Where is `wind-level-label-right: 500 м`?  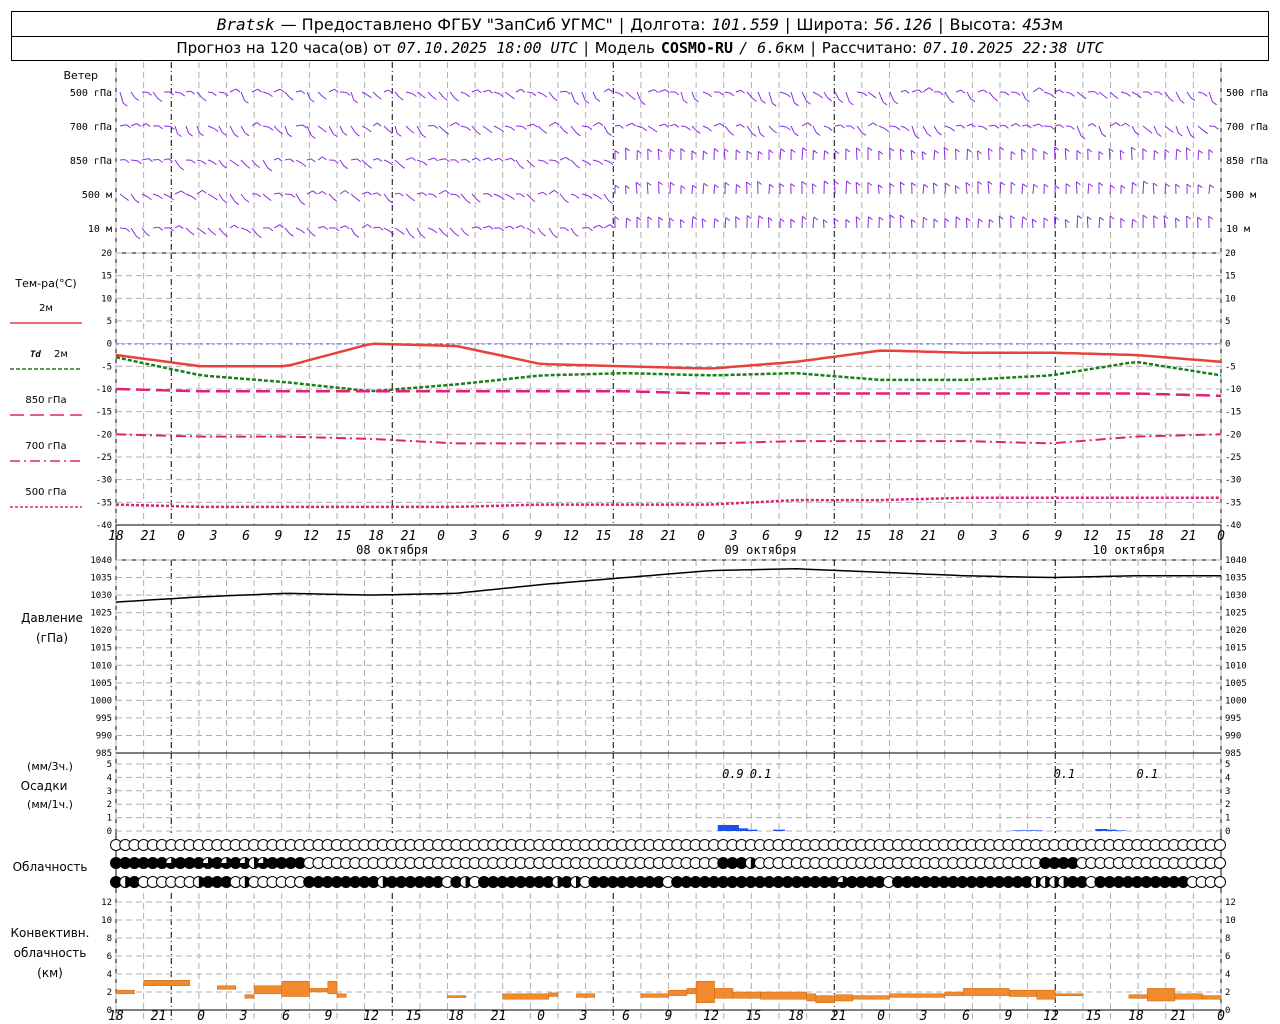
wind-level-label-right: 500 м is located at coordinates (1241, 195).